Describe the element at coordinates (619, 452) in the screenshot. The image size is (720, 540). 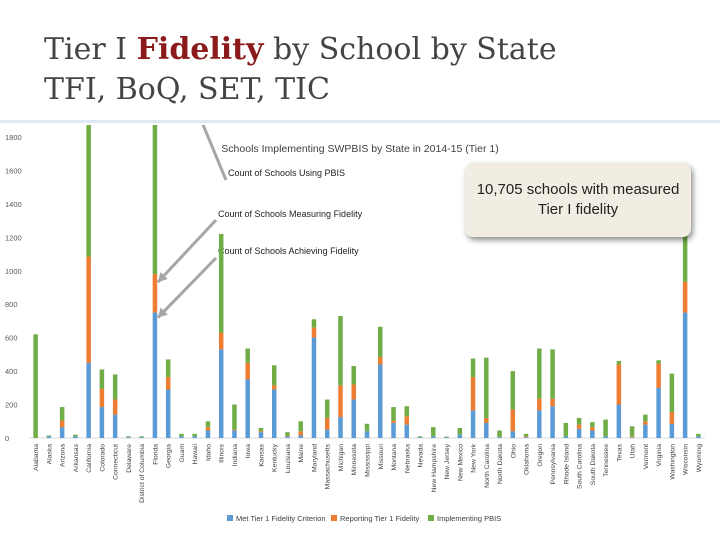
I see `category-label: Texas` at that location.